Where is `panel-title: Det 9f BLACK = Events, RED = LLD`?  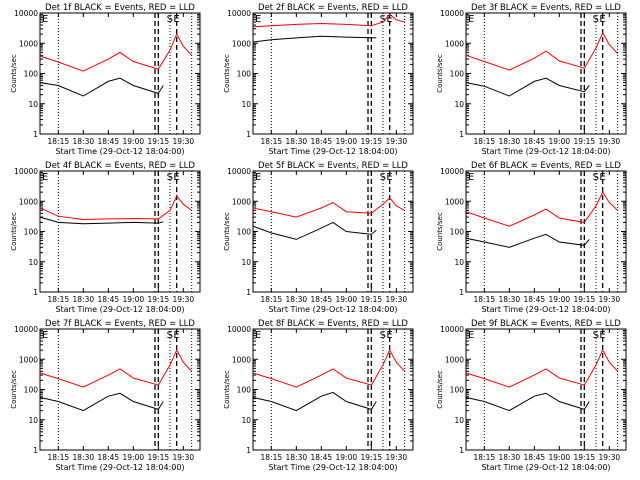
panel-title: Det 9f BLACK = Events, RED = LLD is located at coordinates (546, 324).